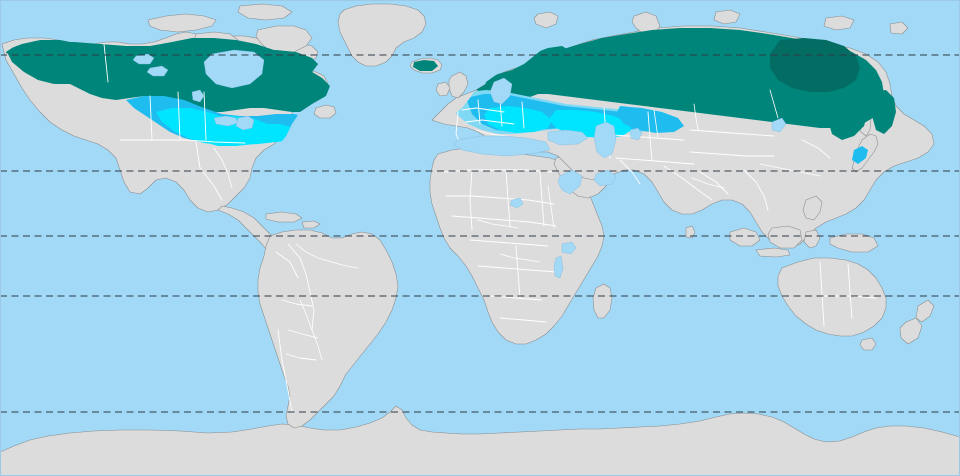 The width and height of the screenshot is (960, 476). I want to click on border-paraguay, so click(303, 334).